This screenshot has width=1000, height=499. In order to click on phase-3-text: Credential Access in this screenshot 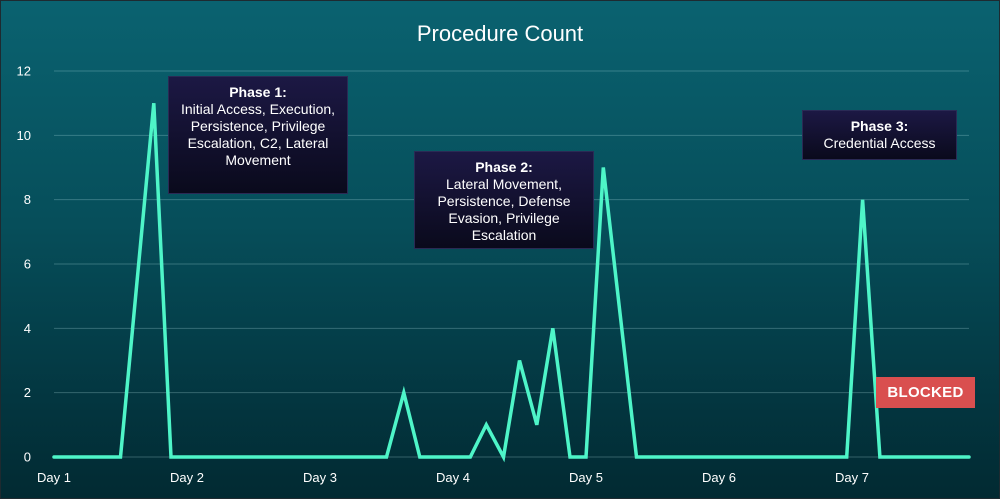, I will do `click(879, 143)`.